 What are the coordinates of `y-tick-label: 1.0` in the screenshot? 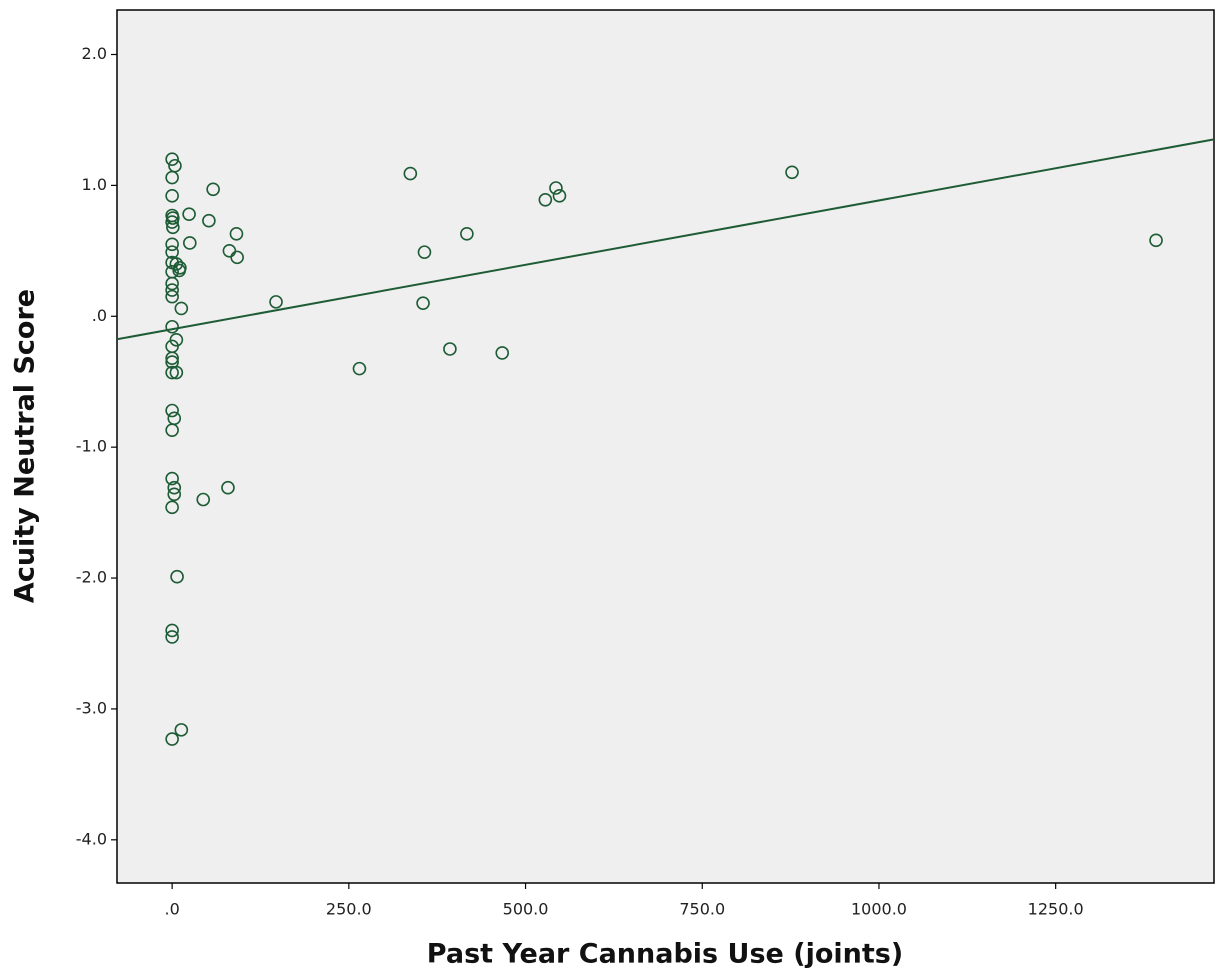 It's located at (94, 184).